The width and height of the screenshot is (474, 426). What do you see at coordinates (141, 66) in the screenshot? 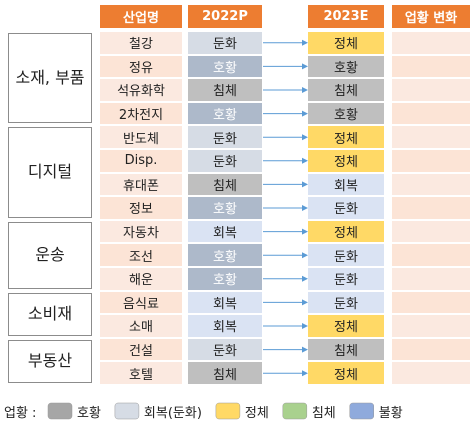
I see `industry-cell: 정유` at bounding box center [141, 66].